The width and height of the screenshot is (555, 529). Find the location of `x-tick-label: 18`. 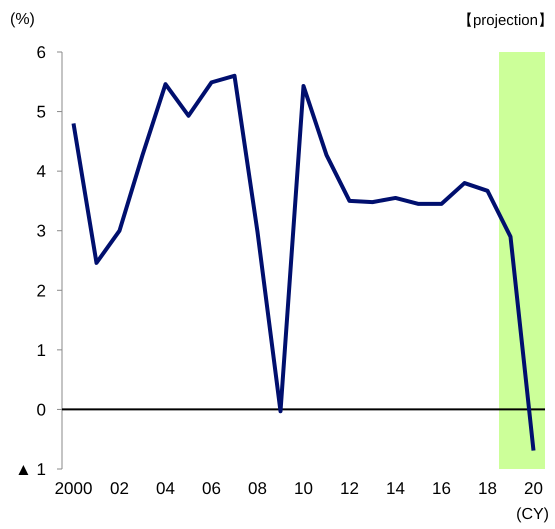

x-tick-label: 18 is located at coordinates (487, 488).